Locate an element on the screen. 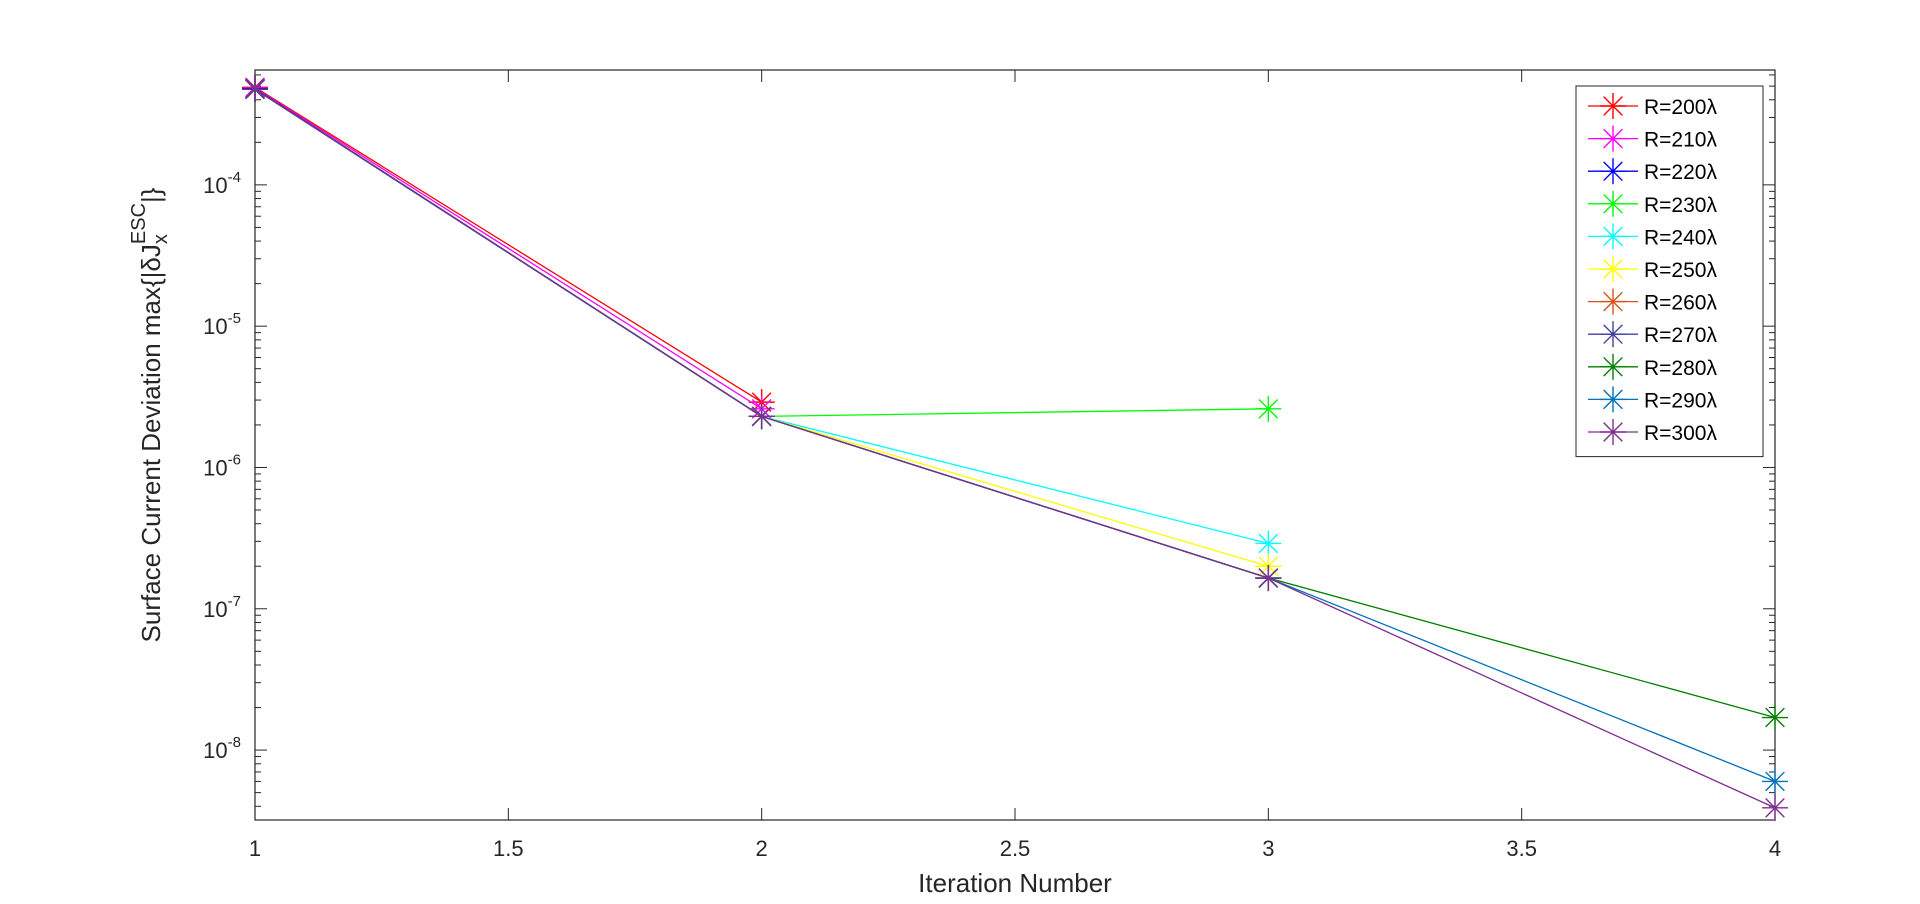 This screenshot has height=904, width=1920. y-axis-title-delta: δ is located at coordinates (151, 264).